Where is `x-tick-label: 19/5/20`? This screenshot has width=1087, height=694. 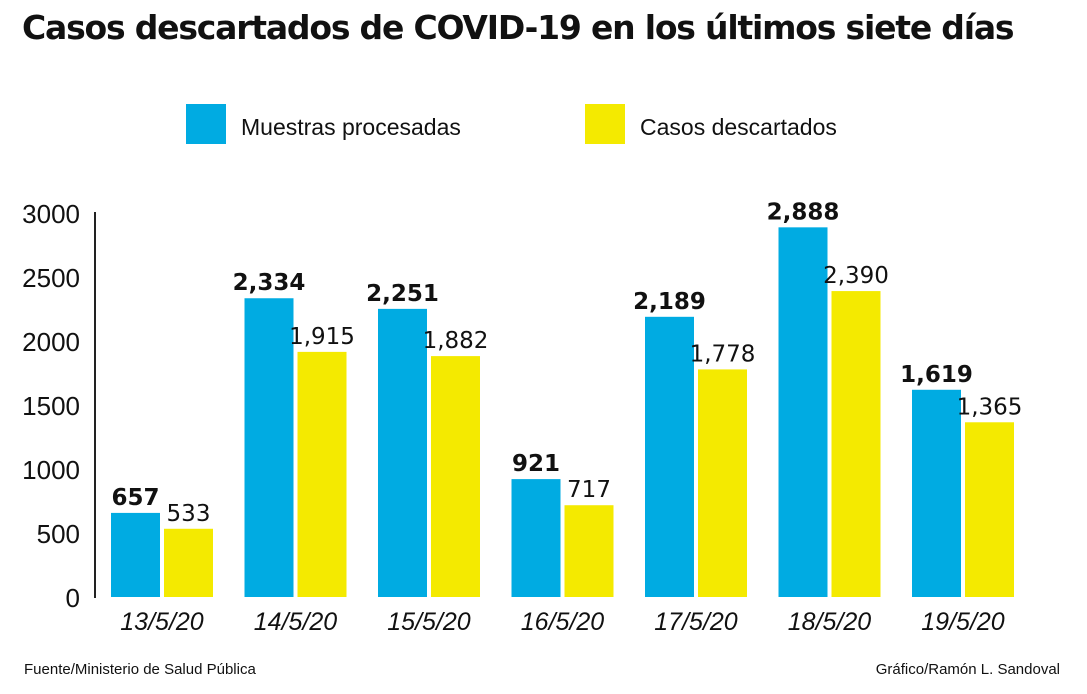 x-tick-label: 19/5/20 is located at coordinates (963, 622).